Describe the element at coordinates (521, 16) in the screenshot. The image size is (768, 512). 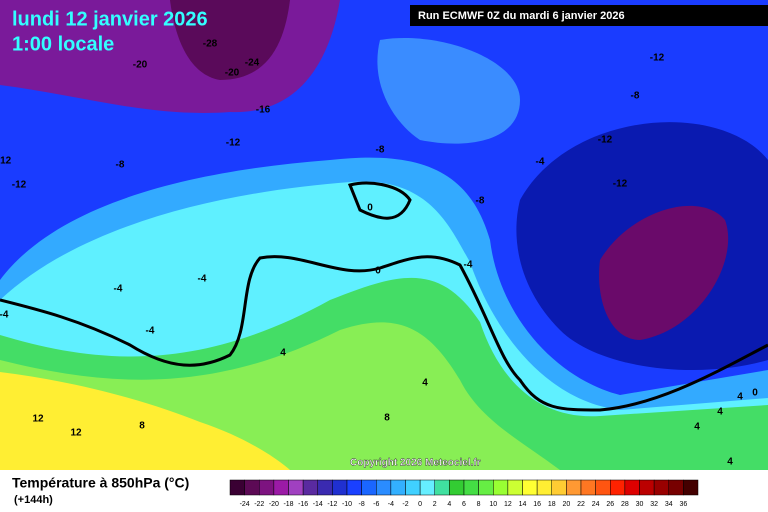
I see `run-info: Run ECMWF 0Z du mardi 6 janvier 2026` at that location.